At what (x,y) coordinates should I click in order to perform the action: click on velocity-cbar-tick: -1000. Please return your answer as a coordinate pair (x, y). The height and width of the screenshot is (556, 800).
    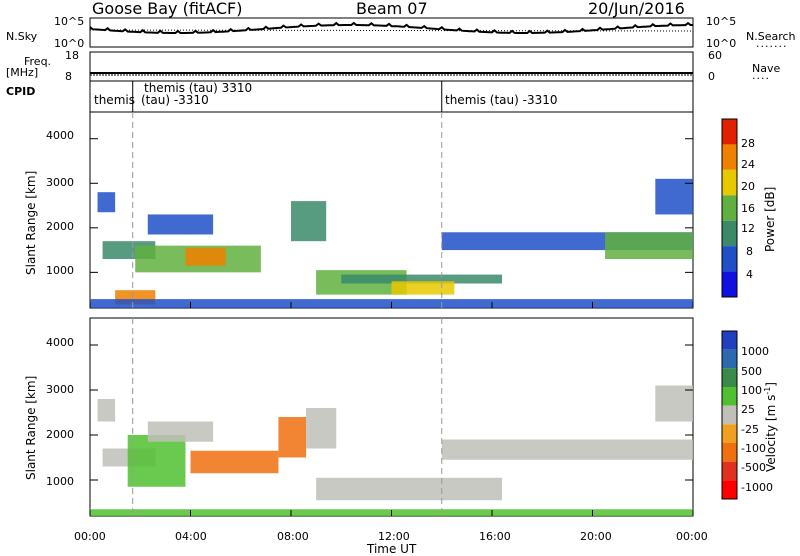
    Looking at the image, I should click on (757, 487).